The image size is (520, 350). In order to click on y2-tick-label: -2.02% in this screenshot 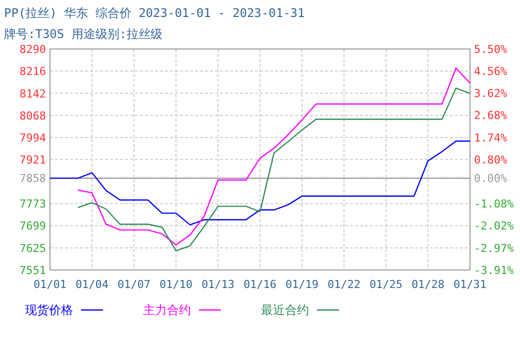, I will do `click(494, 226)`.